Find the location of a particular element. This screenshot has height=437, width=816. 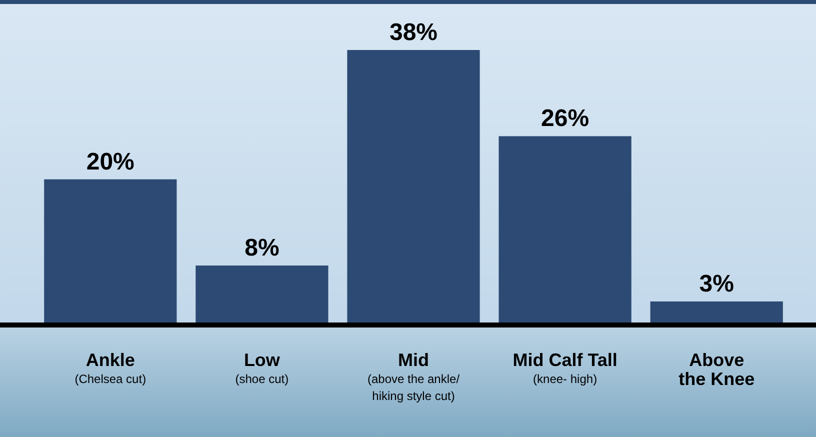

data-label: 20% is located at coordinates (110, 162).